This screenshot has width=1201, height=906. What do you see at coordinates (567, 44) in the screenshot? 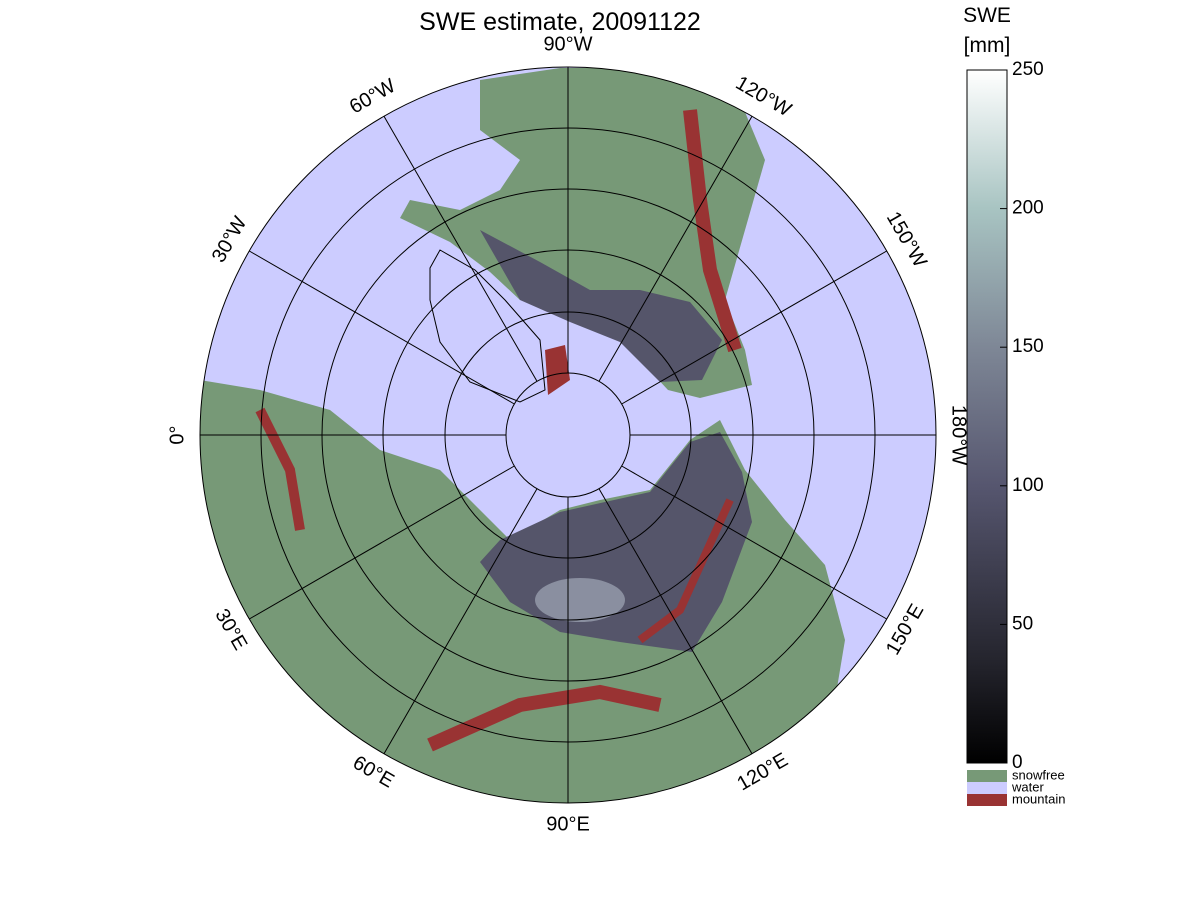
I see `meridian-label: 90°W` at bounding box center [567, 44].